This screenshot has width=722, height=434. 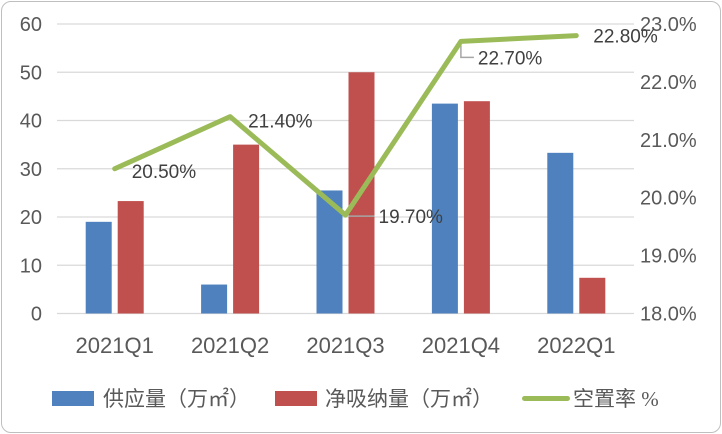 I want to click on category-axis-labels: 2021Q1 2021Q2 2021Q3 2021Q4 2022Q1, so click(x=346, y=345).